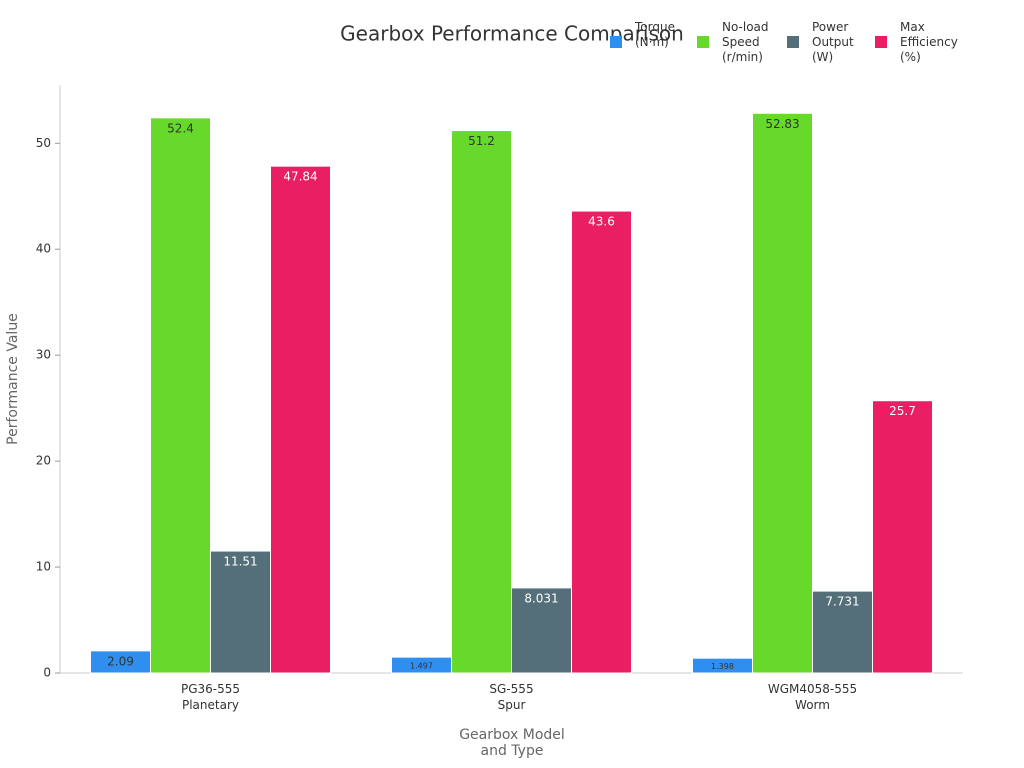 The width and height of the screenshot is (1024, 768). Describe the element at coordinates (812, 697) in the screenshot. I see `x-tick-label: WGM4058-555 Worm` at that location.